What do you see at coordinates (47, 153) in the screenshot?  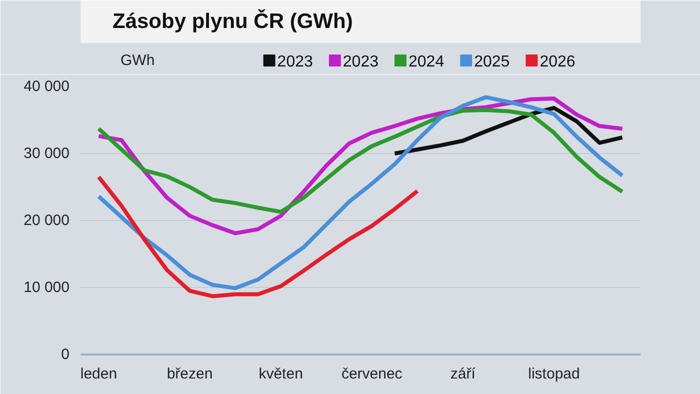 I see `y-tick-label: 30 000` at bounding box center [47, 153].